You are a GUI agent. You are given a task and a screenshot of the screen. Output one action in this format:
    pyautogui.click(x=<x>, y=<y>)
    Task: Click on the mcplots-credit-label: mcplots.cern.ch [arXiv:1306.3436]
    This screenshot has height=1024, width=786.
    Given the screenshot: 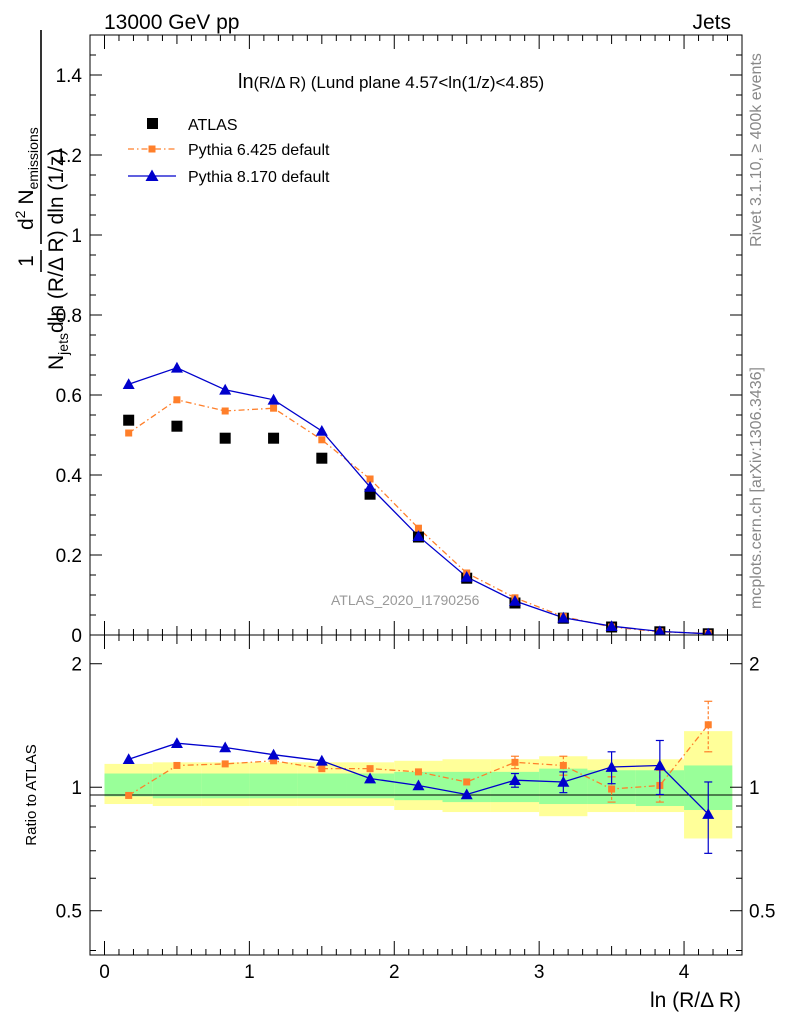 What is the action you would take?
    pyautogui.click(x=756, y=488)
    